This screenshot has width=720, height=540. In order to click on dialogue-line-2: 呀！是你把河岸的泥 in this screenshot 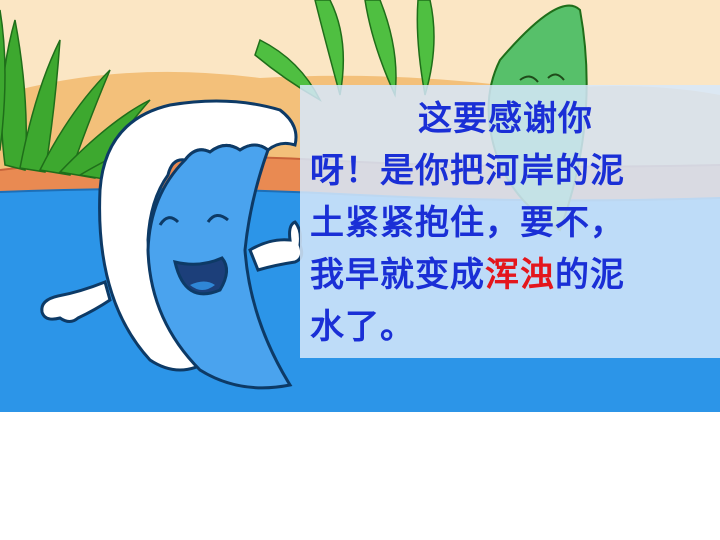, I will do `click(467, 171)`.